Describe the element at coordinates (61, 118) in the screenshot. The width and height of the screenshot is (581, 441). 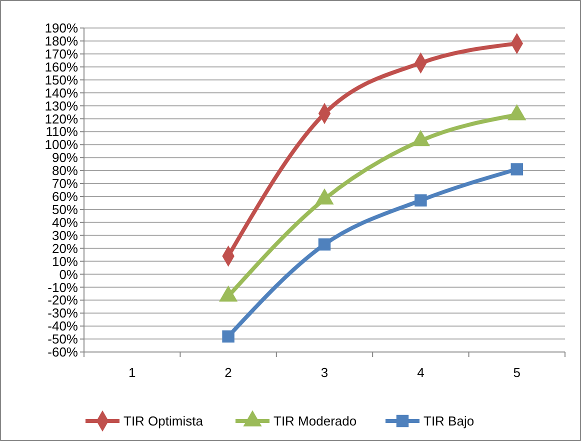
I see `y-tick-label: 120%` at that location.